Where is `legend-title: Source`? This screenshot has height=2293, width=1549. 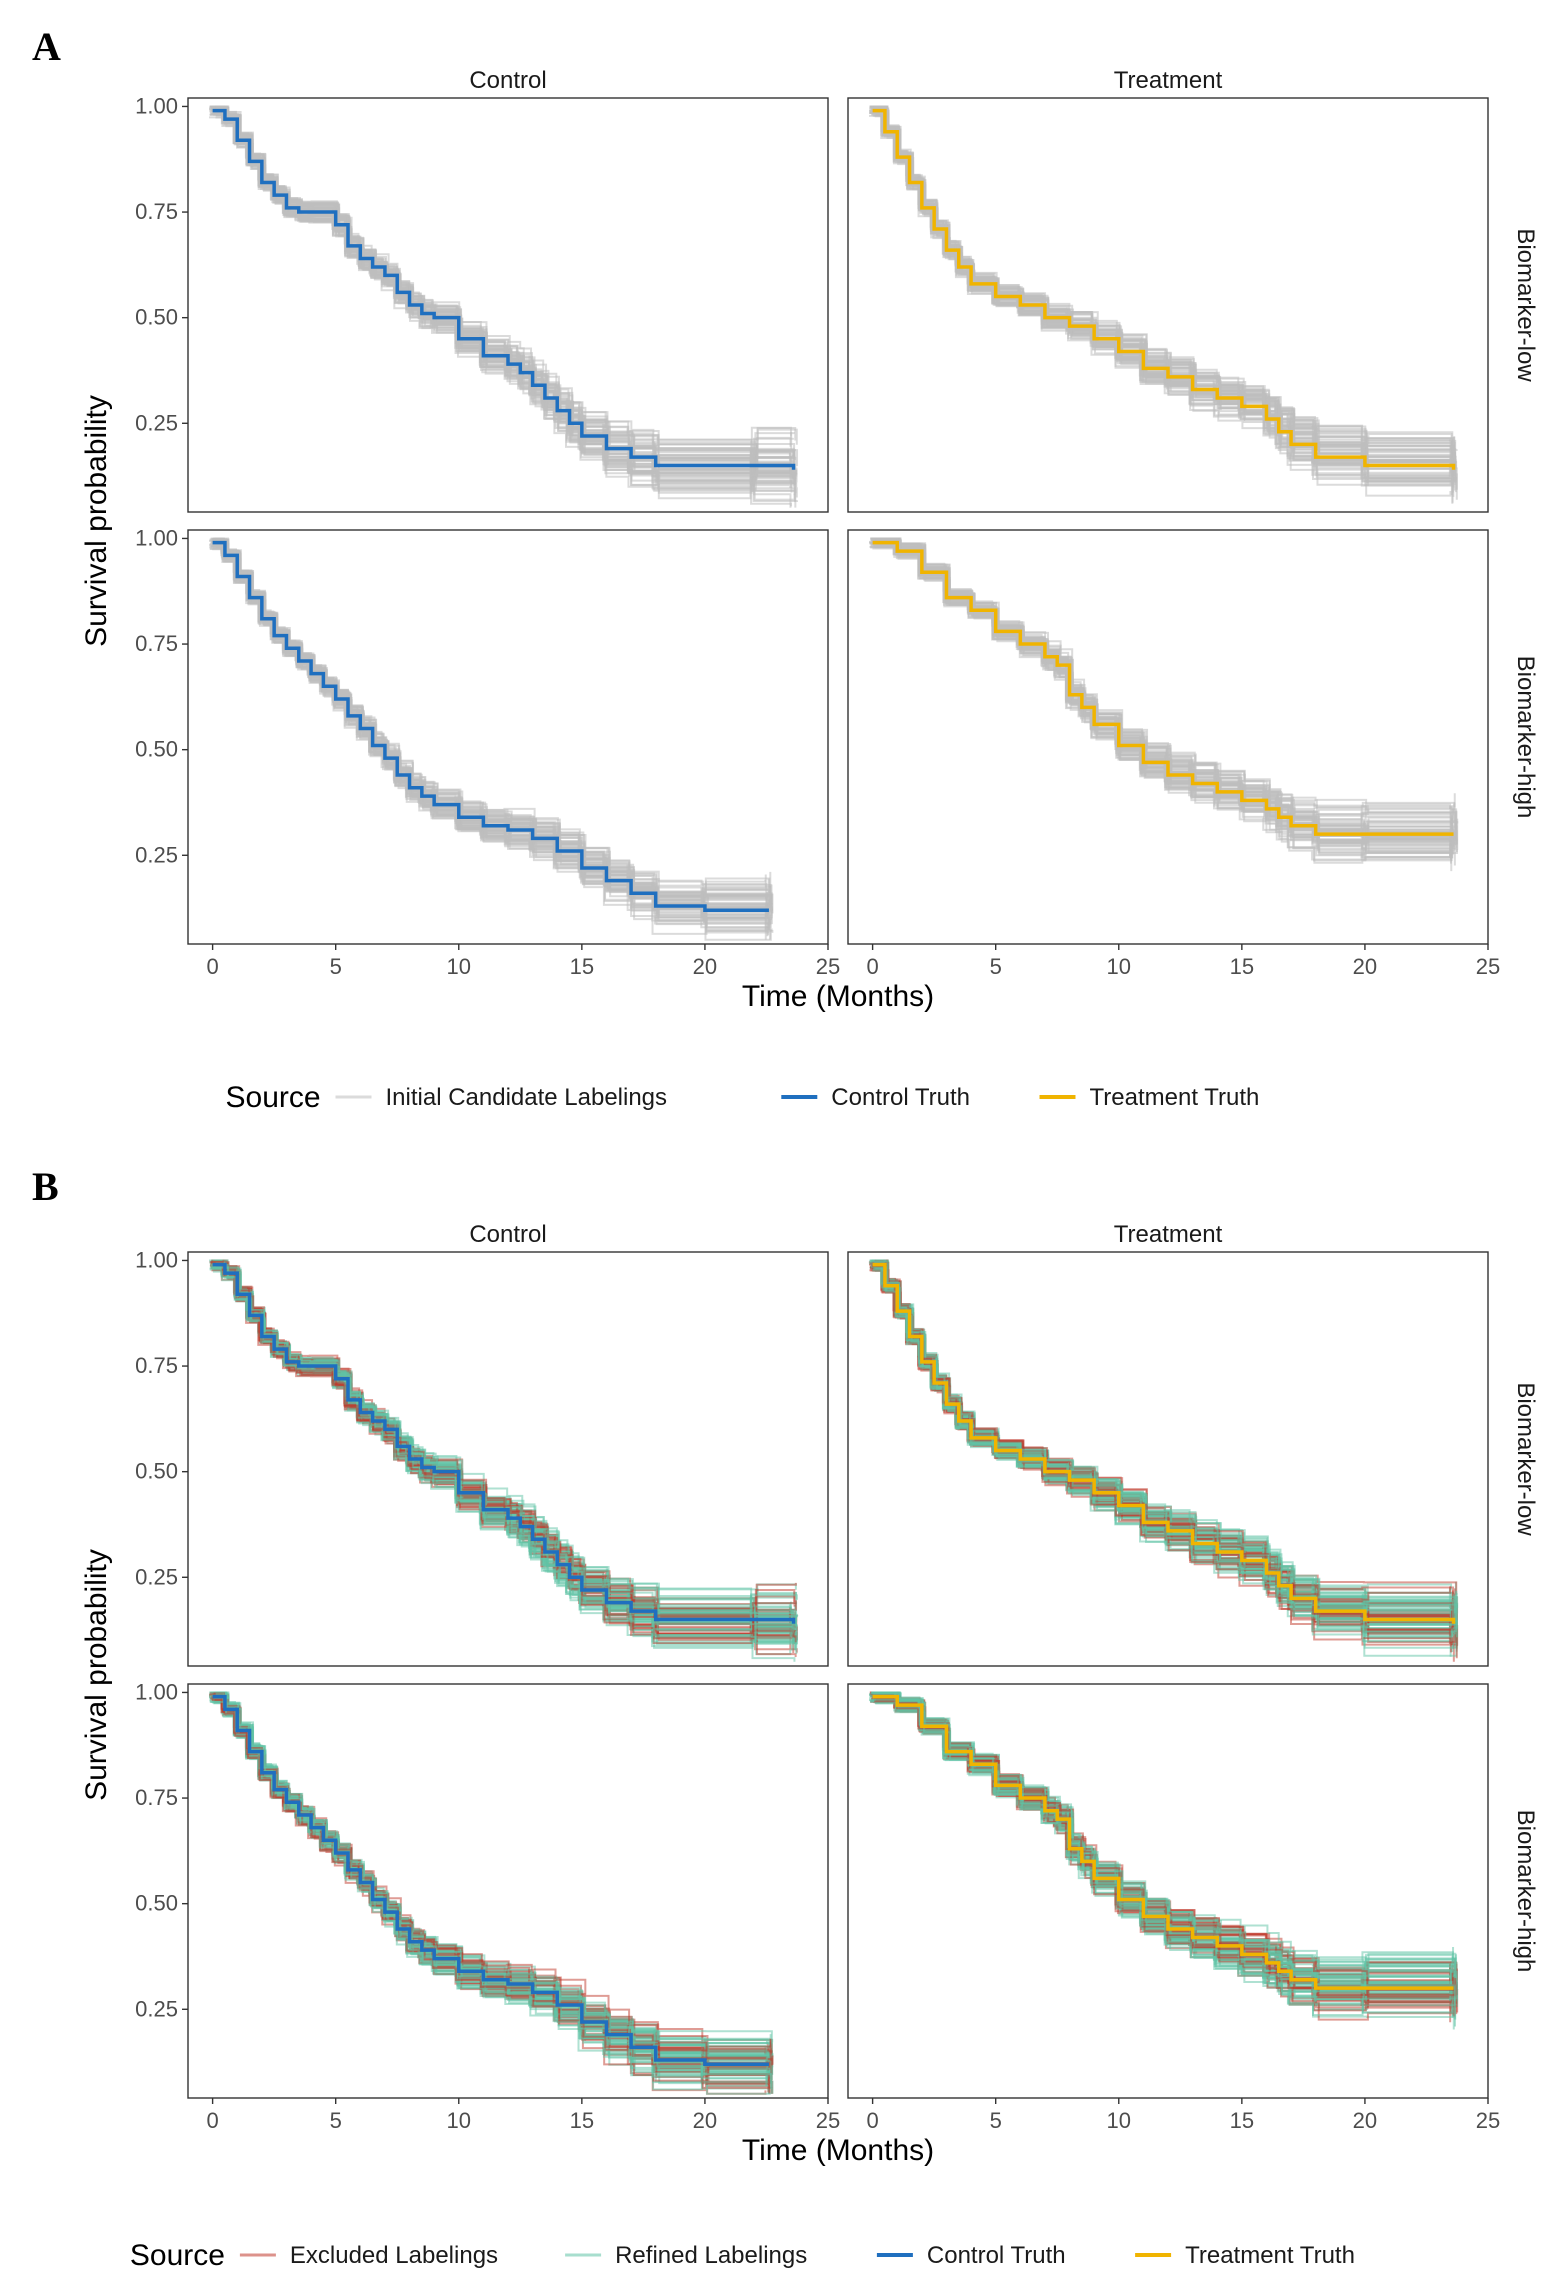
legend-title: Source is located at coordinates (177, 2255).